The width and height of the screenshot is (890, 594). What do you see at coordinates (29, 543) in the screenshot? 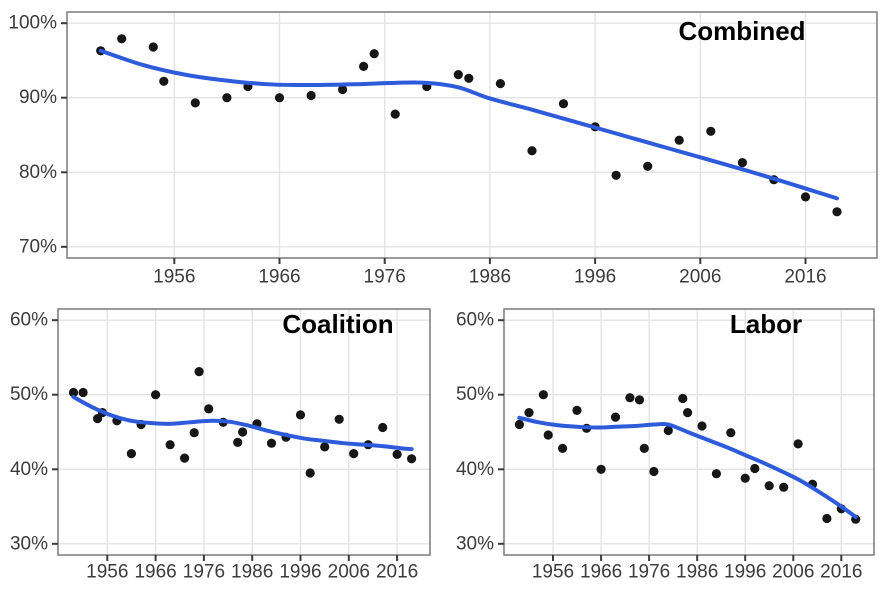
I see `y-tick-label: 30%` at bounding box center [29, 543].